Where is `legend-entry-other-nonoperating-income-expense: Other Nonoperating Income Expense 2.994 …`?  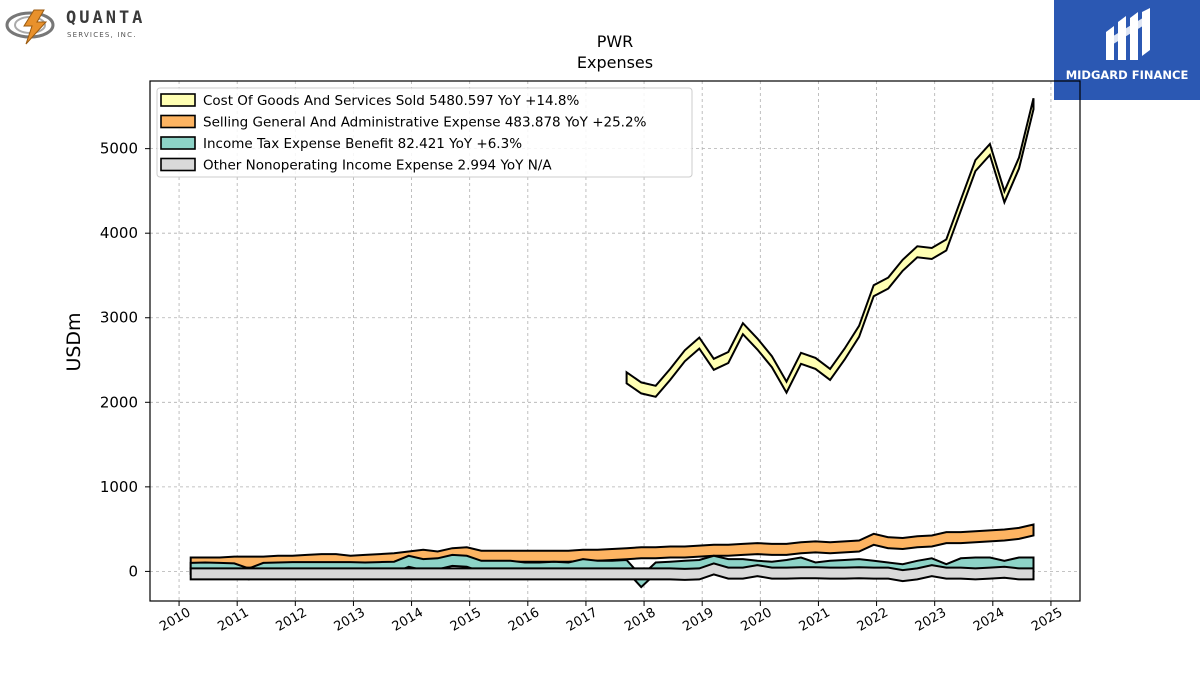 legend-entry-other-nonoperating-income-expense: Other Nonoperating Income Expense 2.994 … is located at coordinates (377, 166).